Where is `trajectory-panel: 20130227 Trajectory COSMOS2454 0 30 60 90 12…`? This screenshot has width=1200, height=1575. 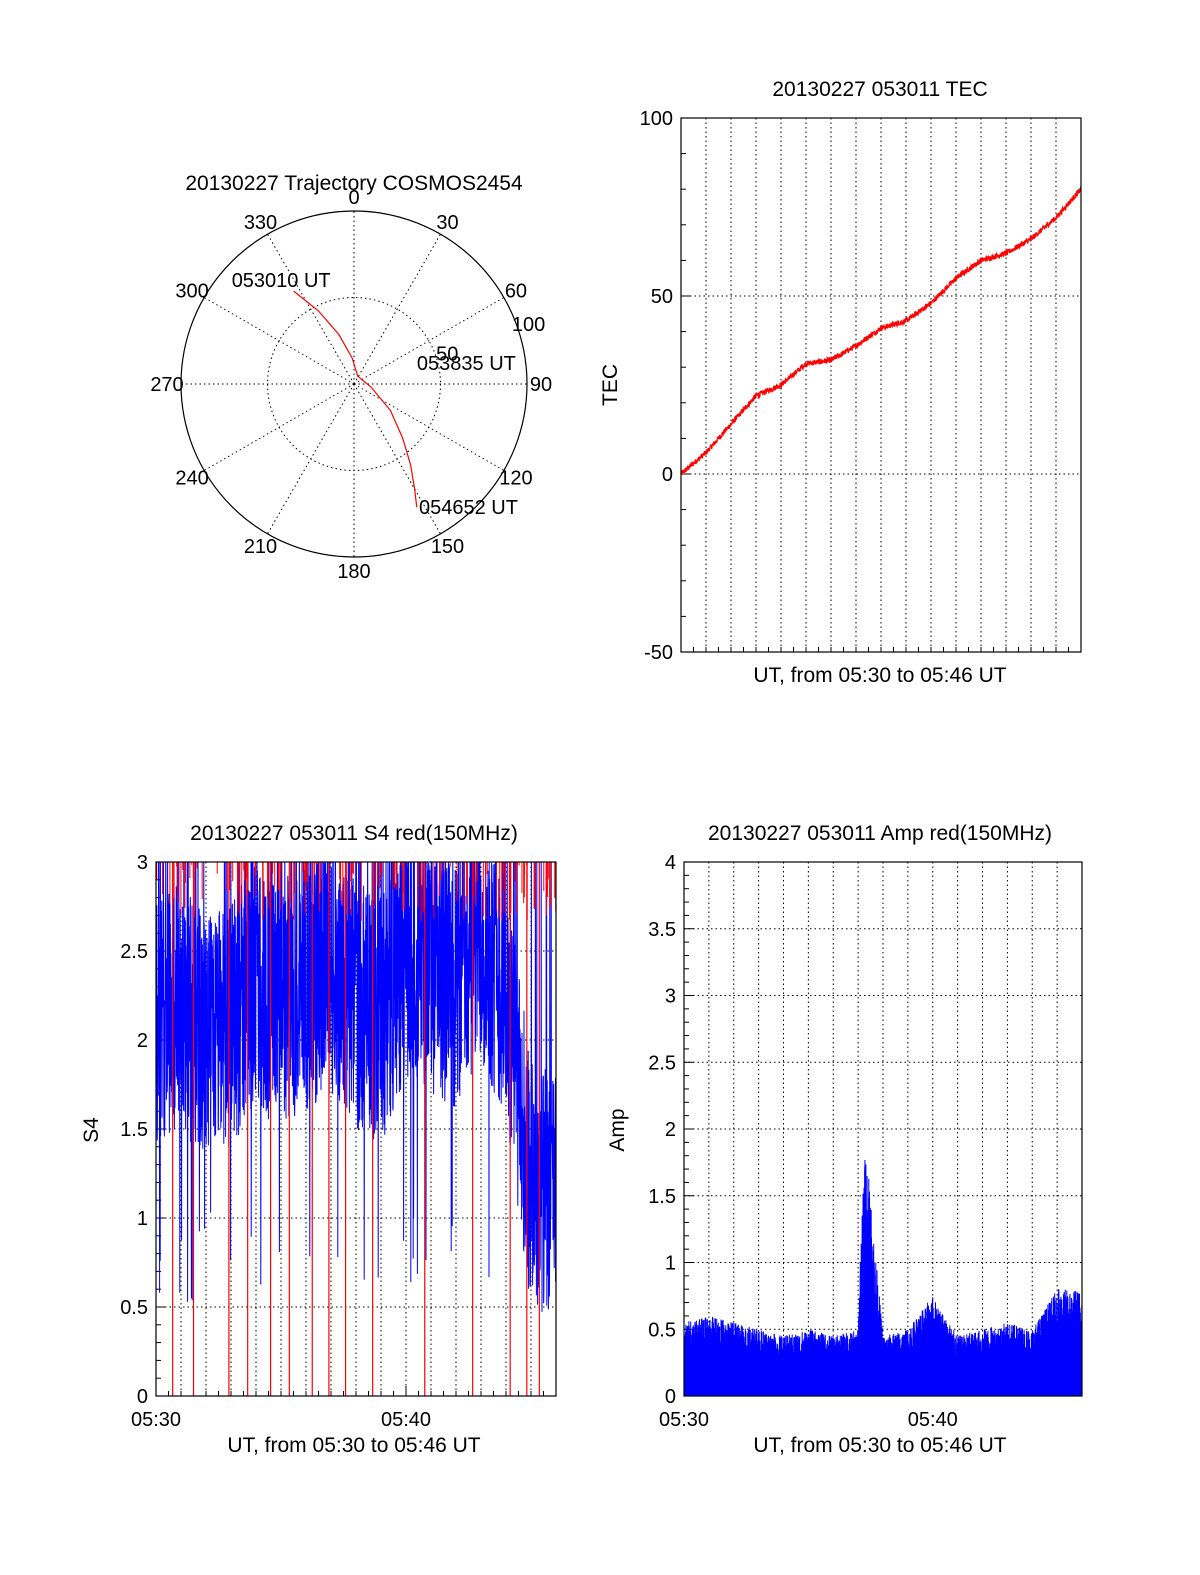
trajectory-panel: 20130227 Trajectory COSMOS2454 0 30 60 90 12… is located at coordinates (351, 377).